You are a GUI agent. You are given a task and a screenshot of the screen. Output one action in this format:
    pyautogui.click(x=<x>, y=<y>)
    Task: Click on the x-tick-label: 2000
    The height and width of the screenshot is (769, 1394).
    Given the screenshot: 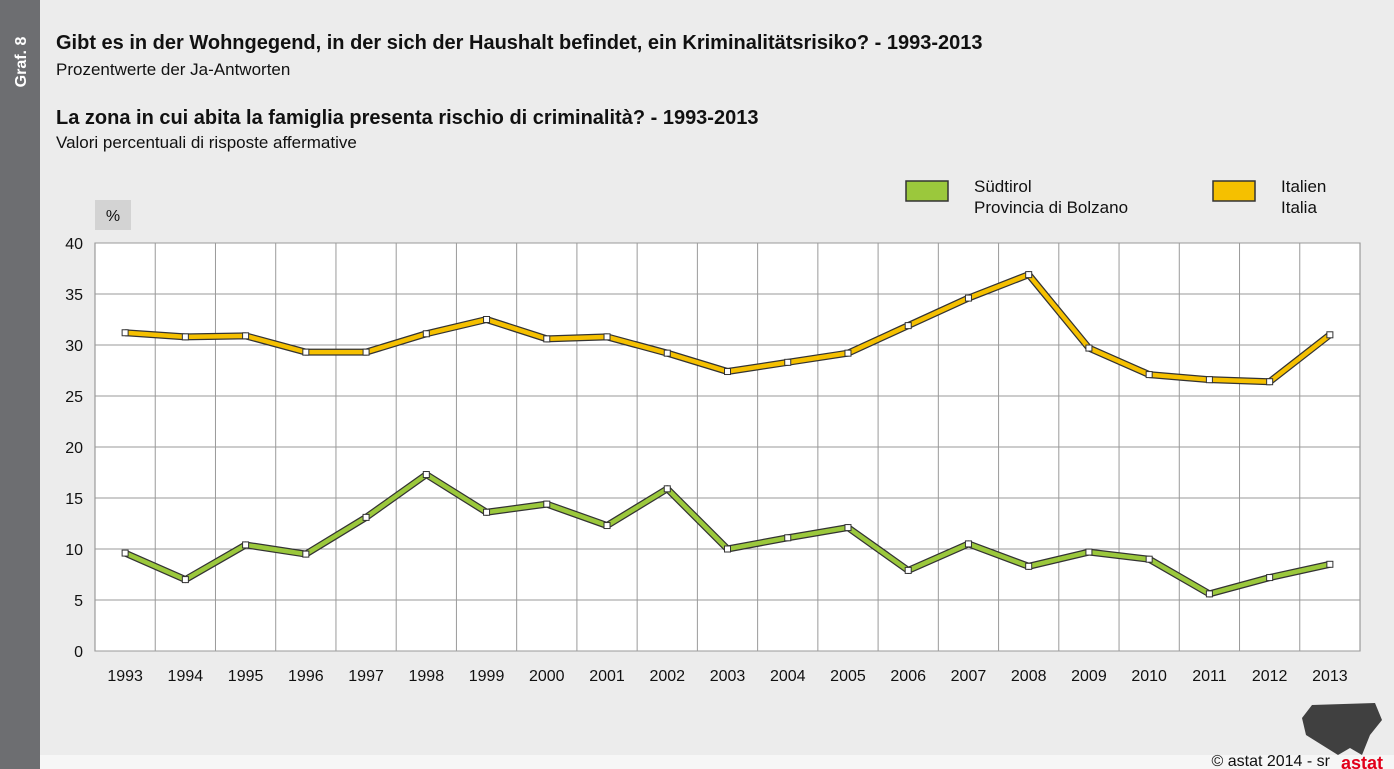 What is the action you would take?
    pyautogui.click(x=547, y=676)
    